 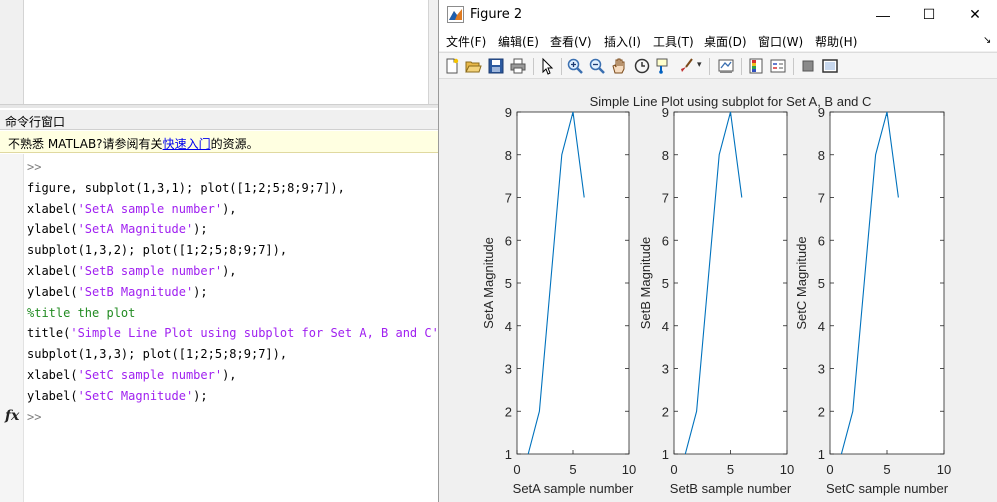 What do you see at coordinates (233, 209) in the screenshot?
I see `command-line: xlabel('SetA sample number'),` at bounding box center [233, 209].